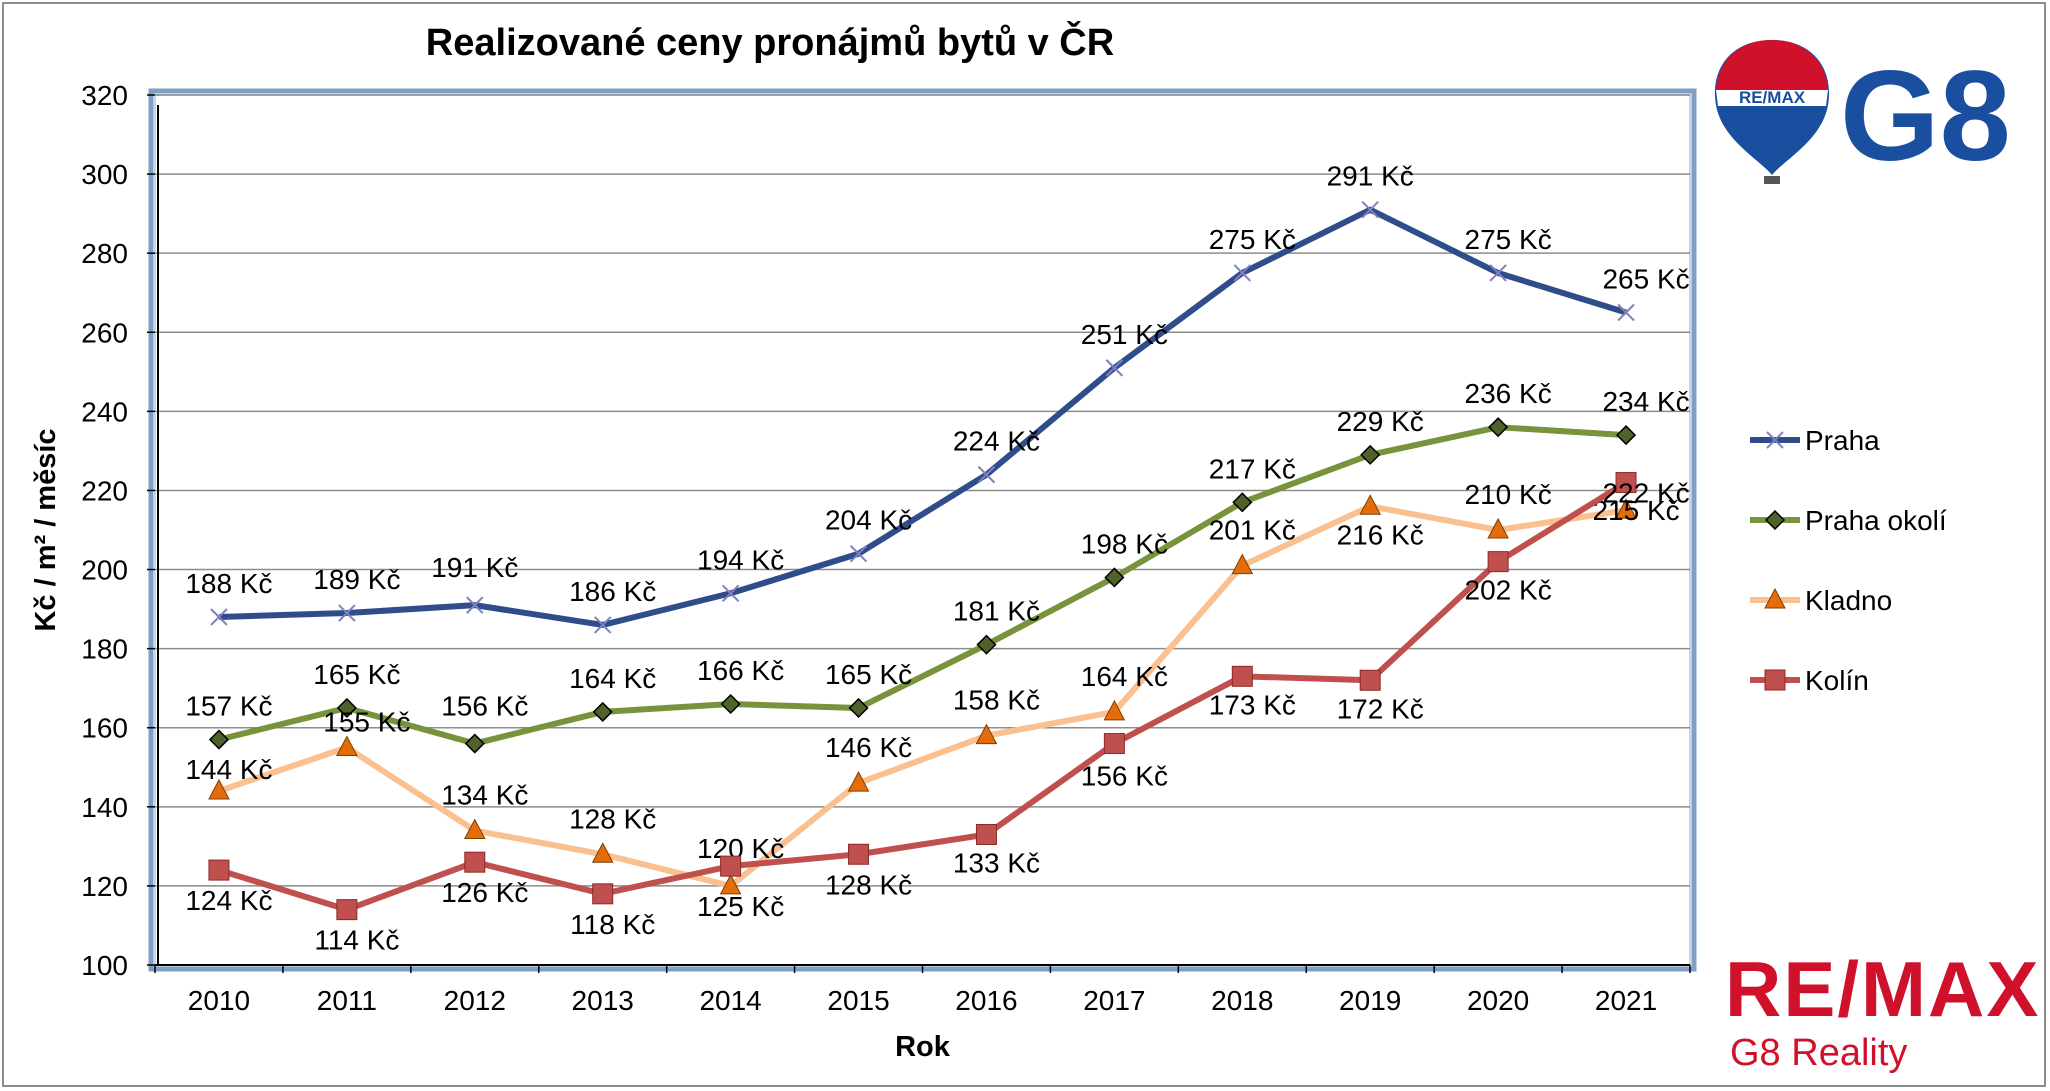 The width and height of the screenshot is (2050, 1091). What do you see at coordinates (1498, 1000) in the screenshot?
I see `x-tick-label: 2020` at bounding box center [1498, 1000].